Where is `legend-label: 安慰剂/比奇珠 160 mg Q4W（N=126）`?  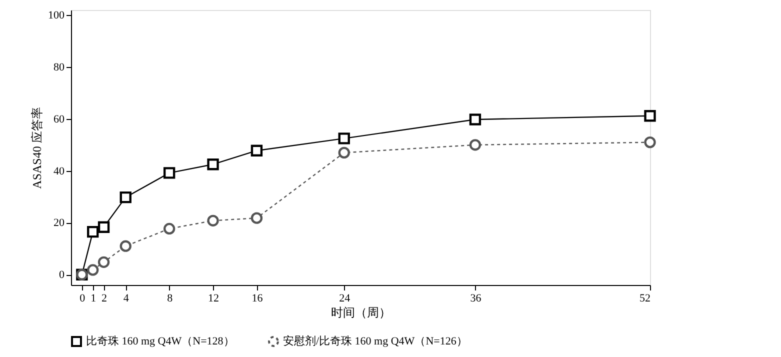
legend-label: 安慰剂/比奇珠 160 mg Q4W（N=126） is located at coordinates (375, 341).